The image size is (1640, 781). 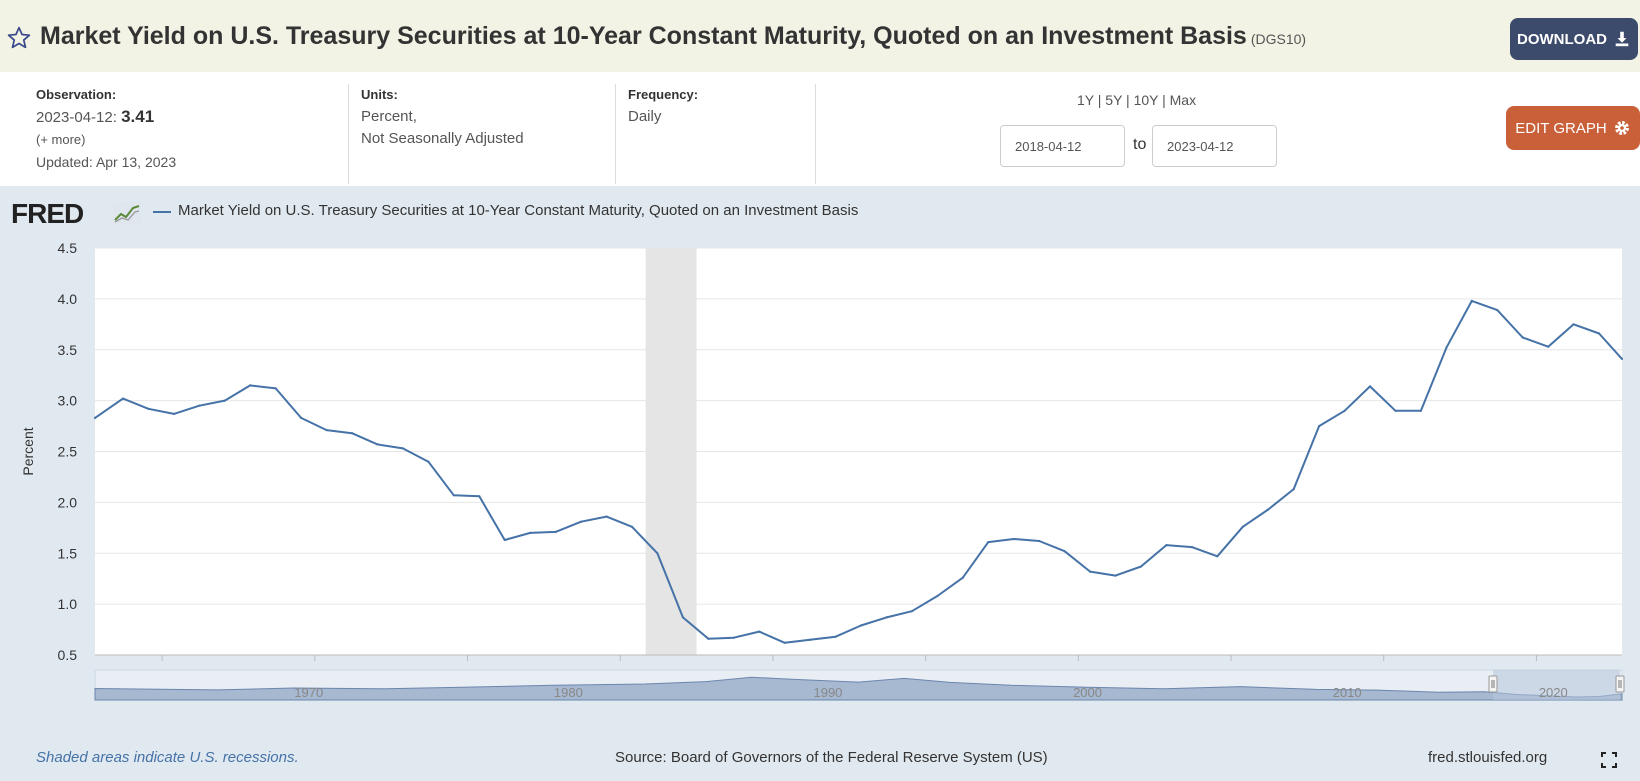 I want to click on fred-logo: FRED, so click(x=47, y=213).